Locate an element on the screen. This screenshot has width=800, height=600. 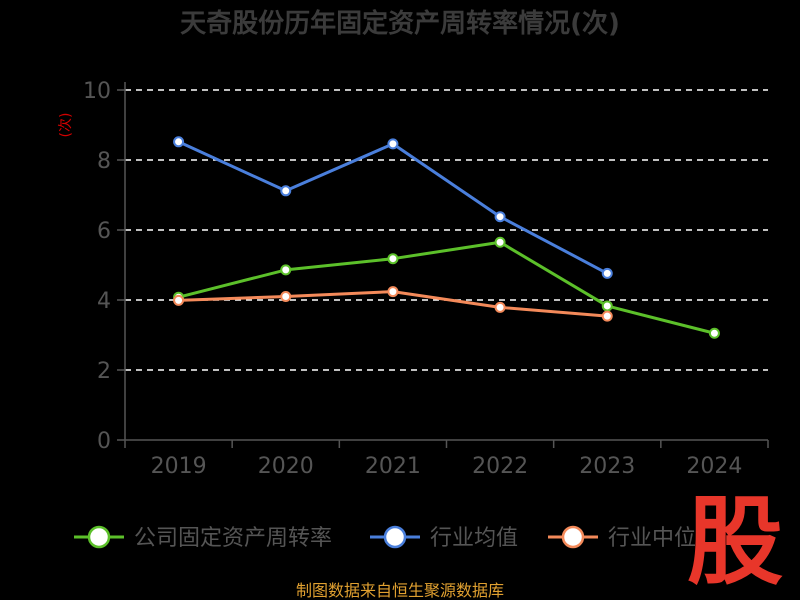
legend-item-1: 行业均值 is located at coordinates (444, 538).